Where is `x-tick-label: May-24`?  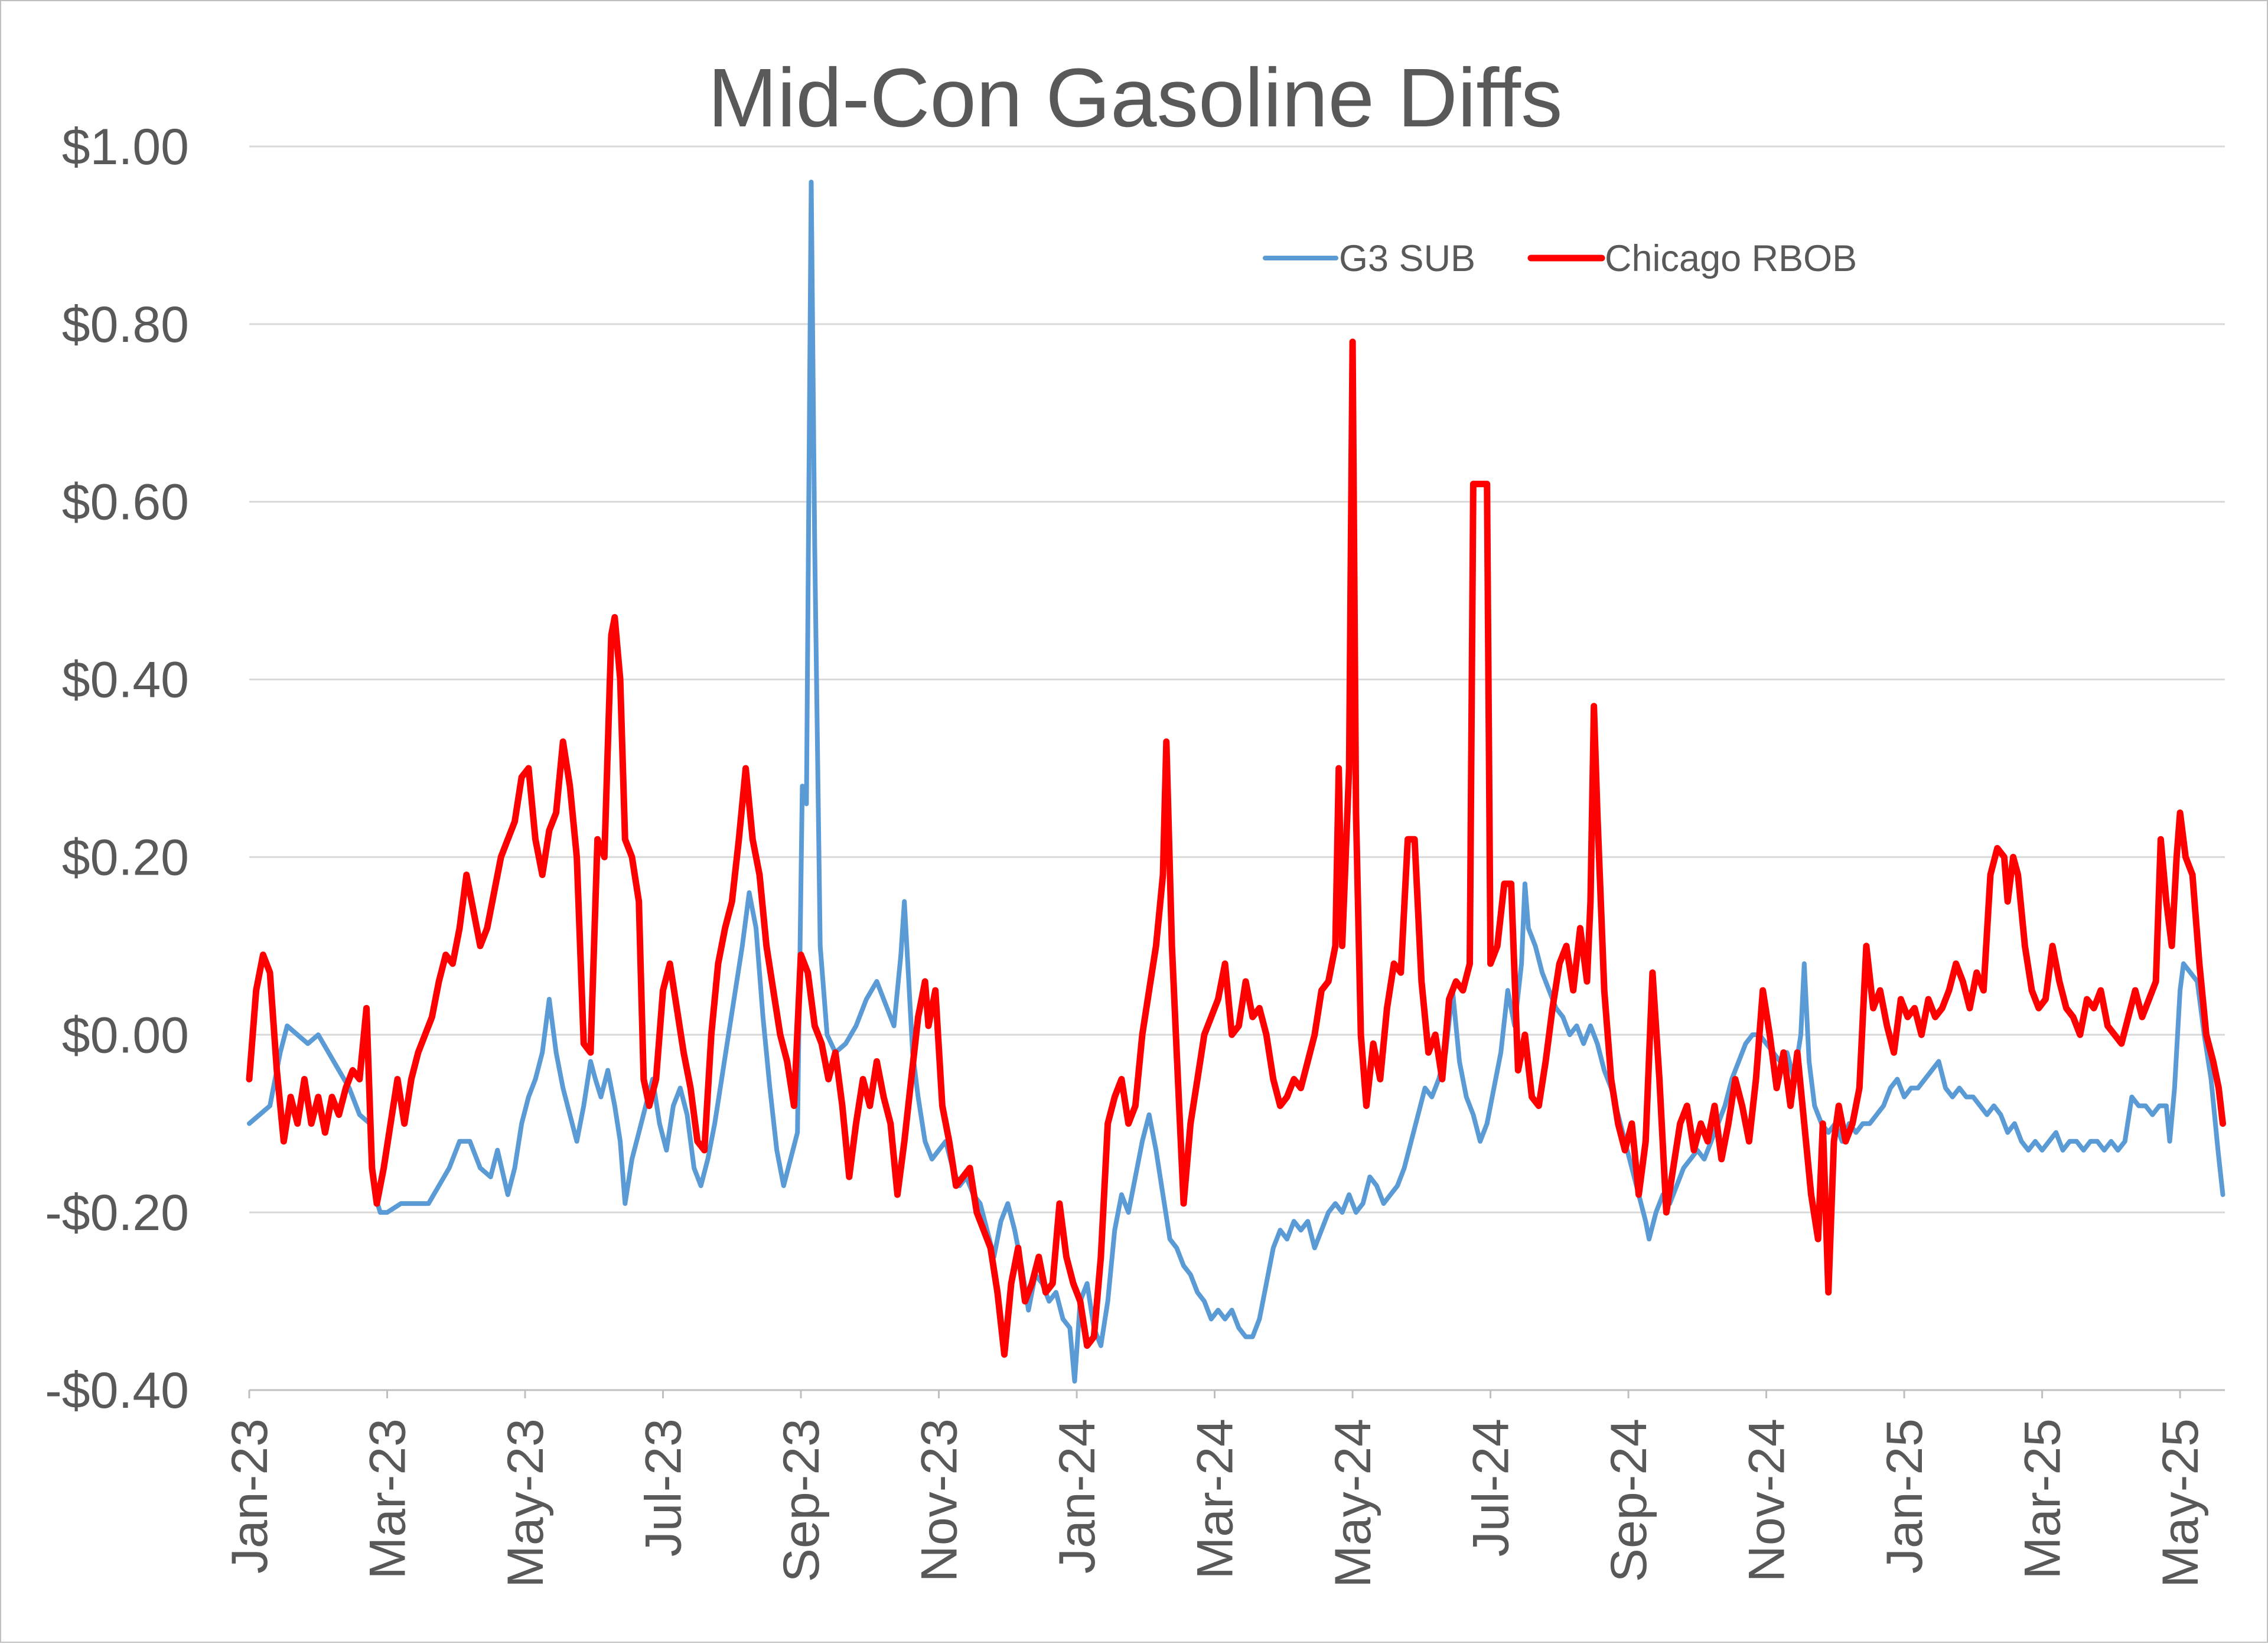 x-tick-label: May-24 is located at coordinates (1353, 1503).